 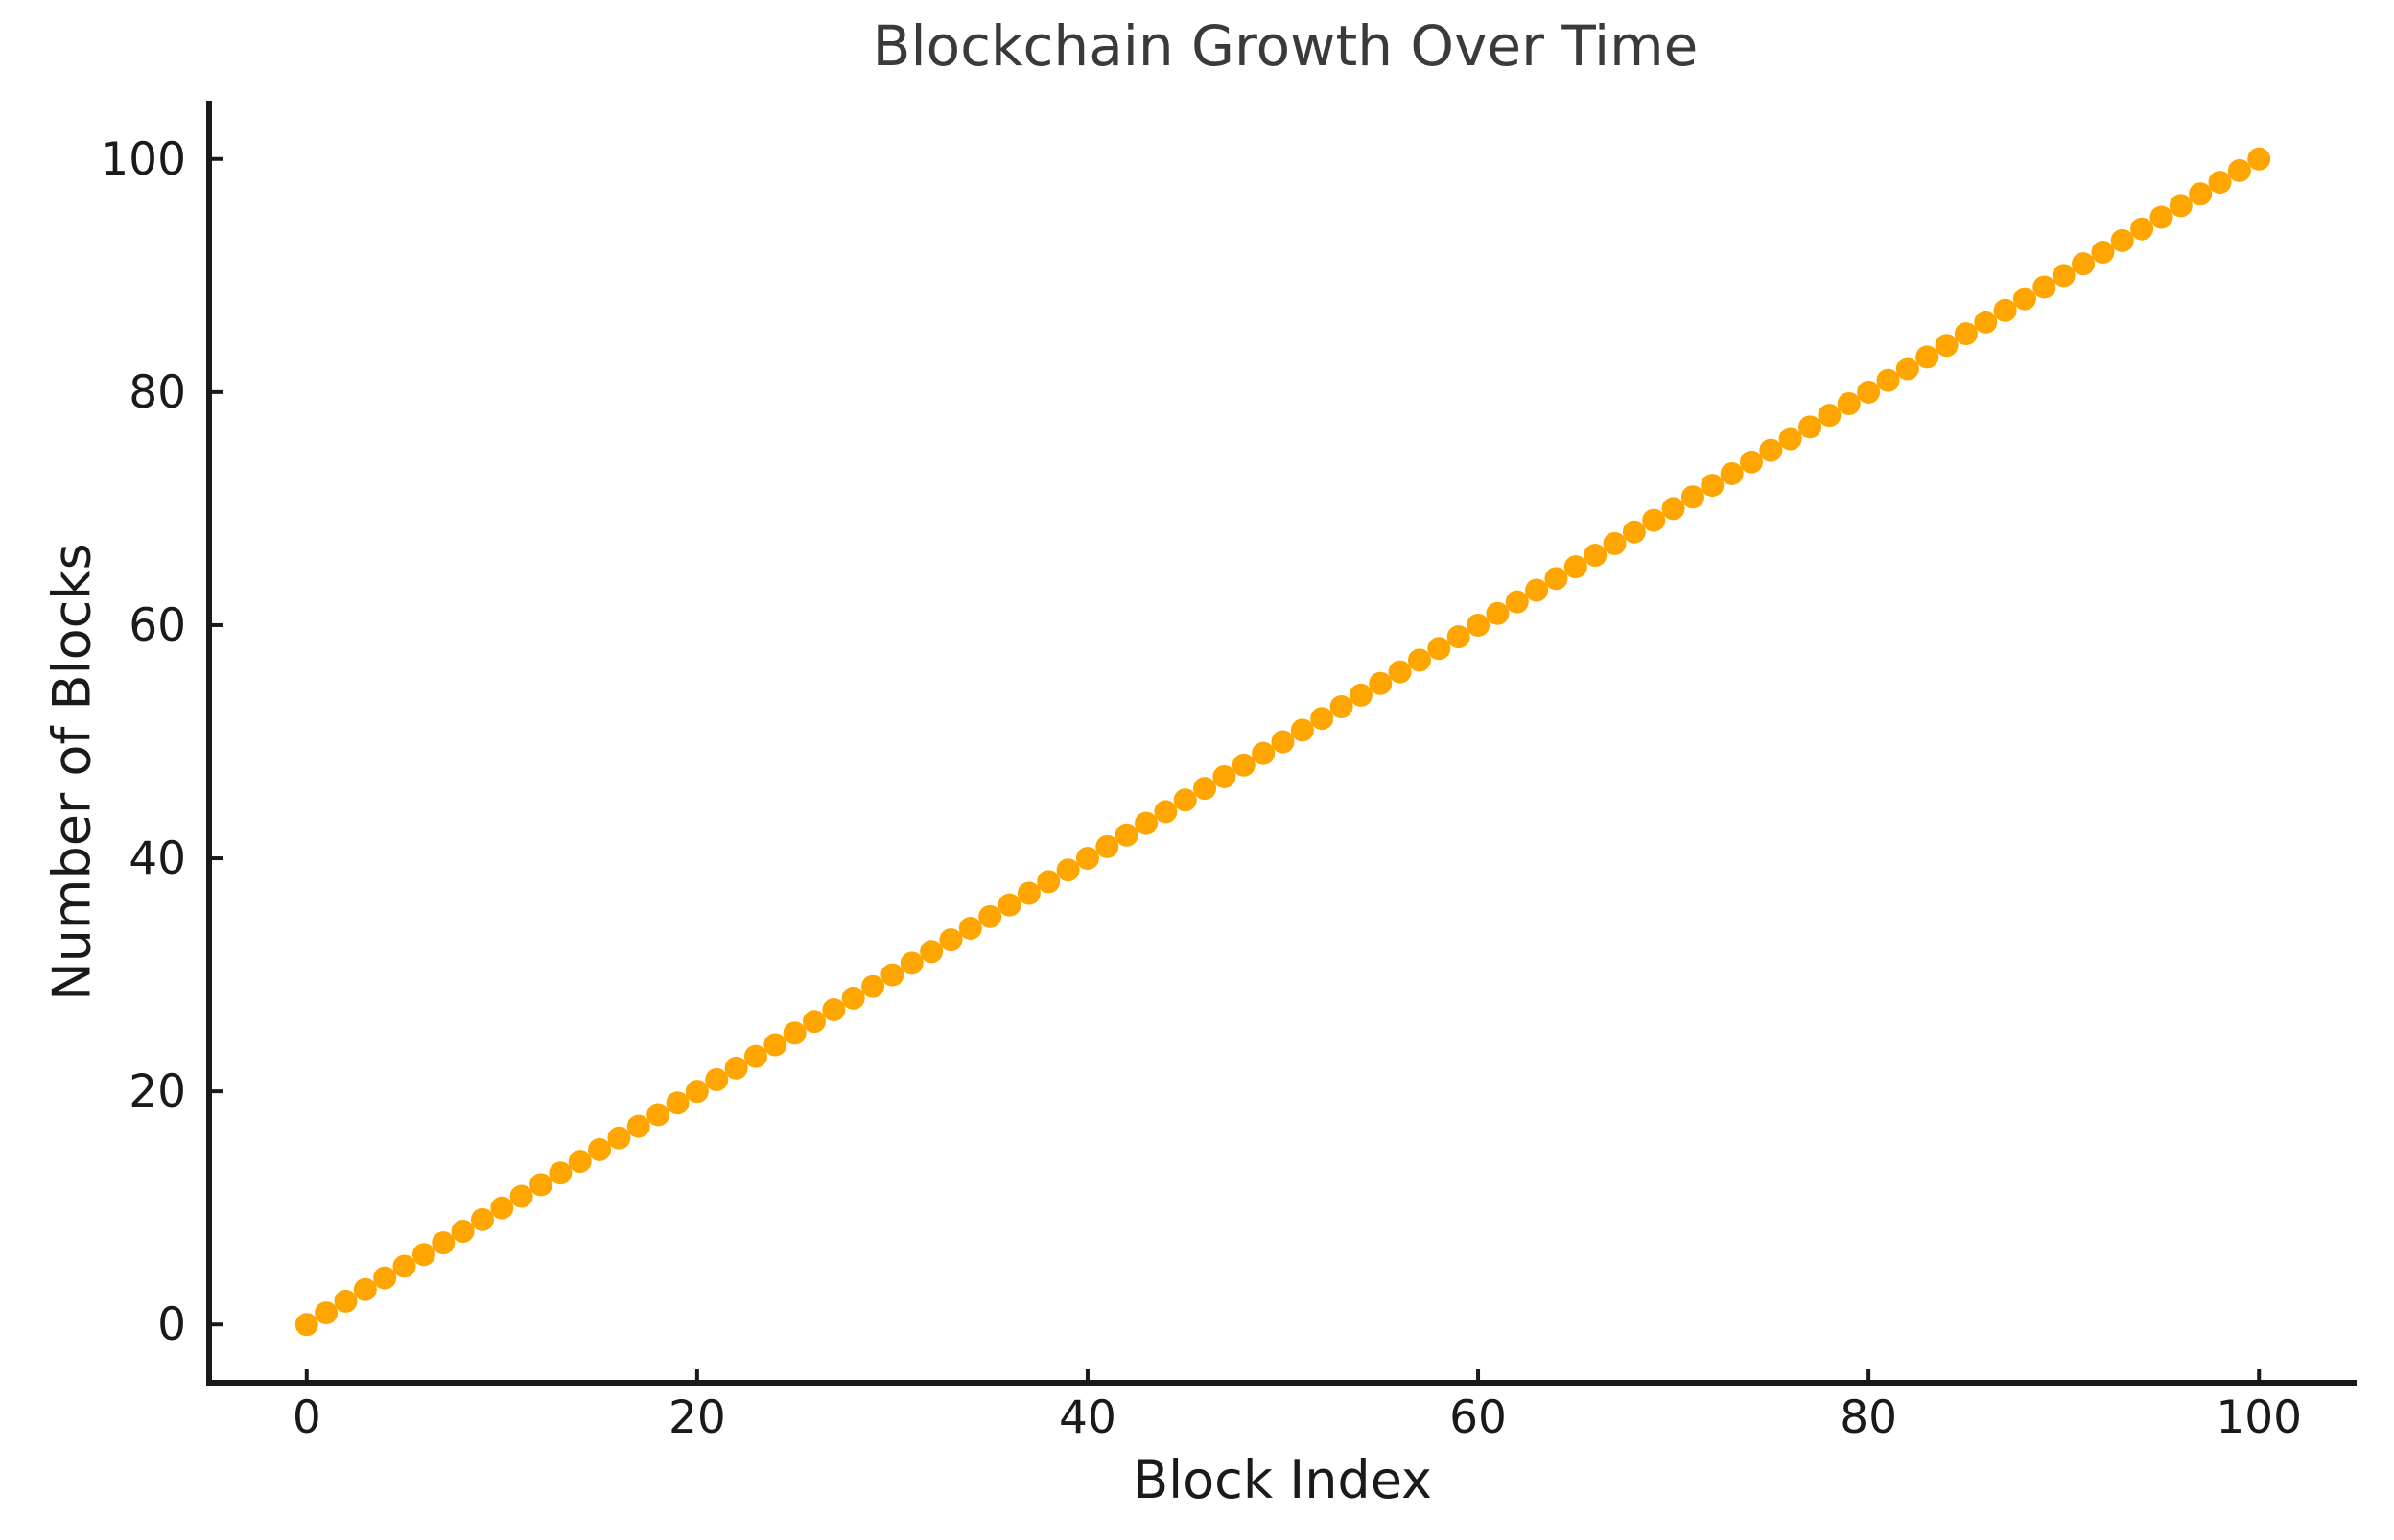 I want to click on y-tick-label: 40, so click(x=157, y=858).